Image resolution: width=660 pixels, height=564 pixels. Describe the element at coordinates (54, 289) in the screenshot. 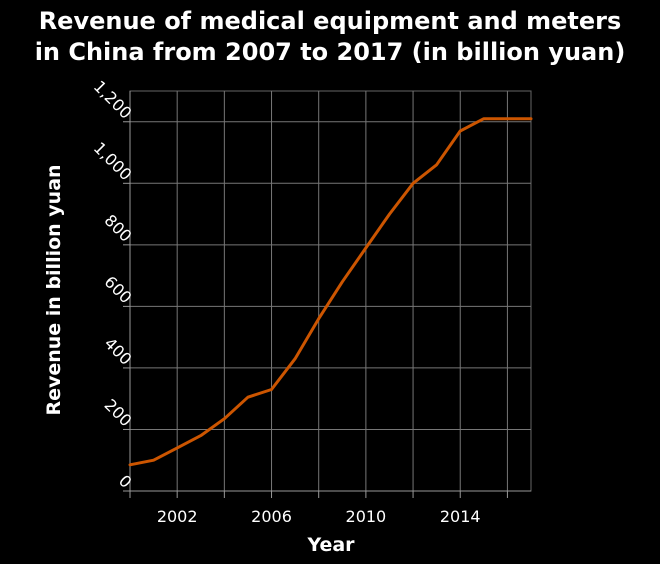

I see `y-axis-label: Revenue in billion yuan` at that location.